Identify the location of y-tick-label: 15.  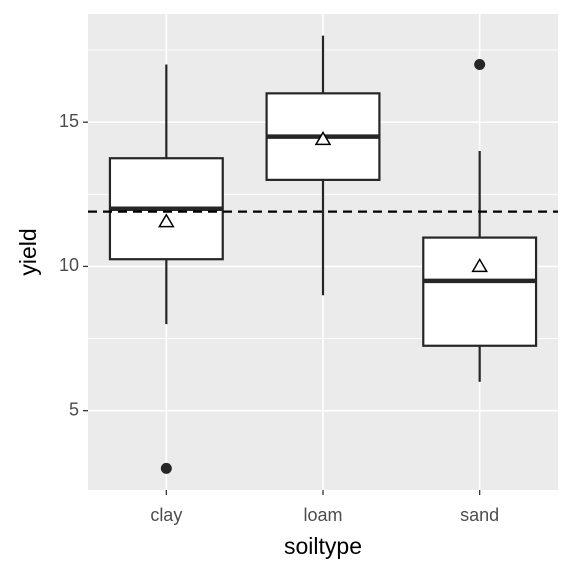
(69, 121).